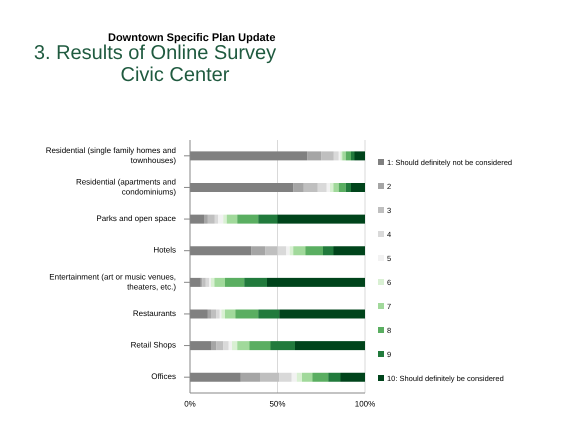 The width and height of the screenshot is (565, 426). Describe the element at coordinates (163, 377) in the screenshot. I see `y-tick-label: Offices` at that location.